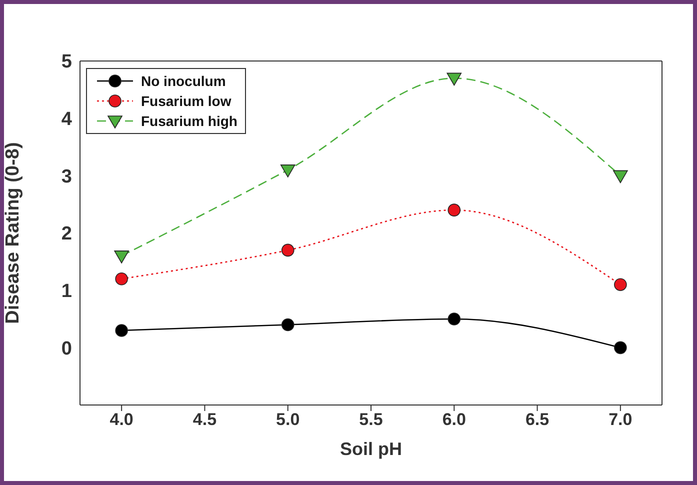 The image size is (697, 485). What do you see at coordinates (122, 420) in the screenshot?
I see `x-tick-label: 4.0` at bounding box center [122, 420].